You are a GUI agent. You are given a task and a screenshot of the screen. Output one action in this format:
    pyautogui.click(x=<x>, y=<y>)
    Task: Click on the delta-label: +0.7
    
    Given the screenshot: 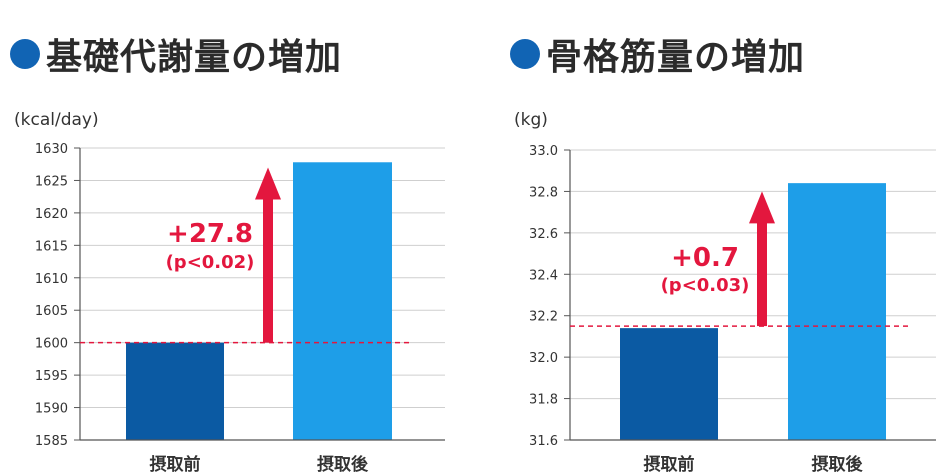 What is the action you would take?
    pyautogui.click(x=705, y=258)
    